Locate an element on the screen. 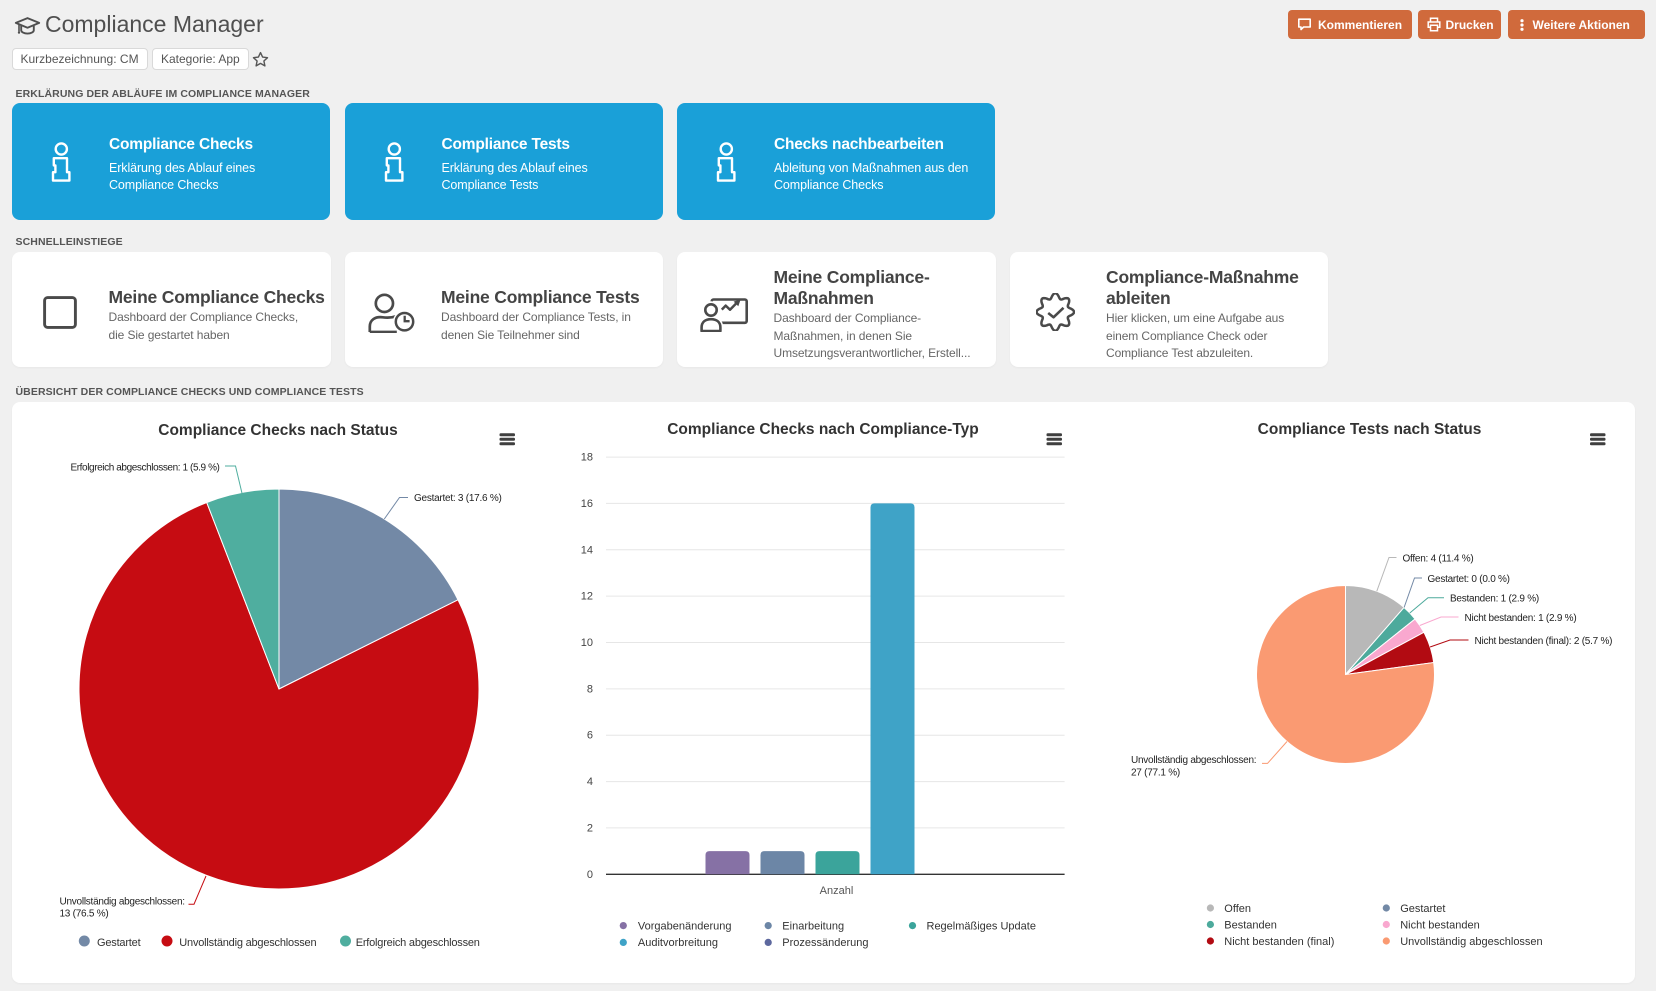 Image resolution: width=1656 pixels, height=991 pixels. svg-text: Einarbeitung is located at coordinates (813, 926).